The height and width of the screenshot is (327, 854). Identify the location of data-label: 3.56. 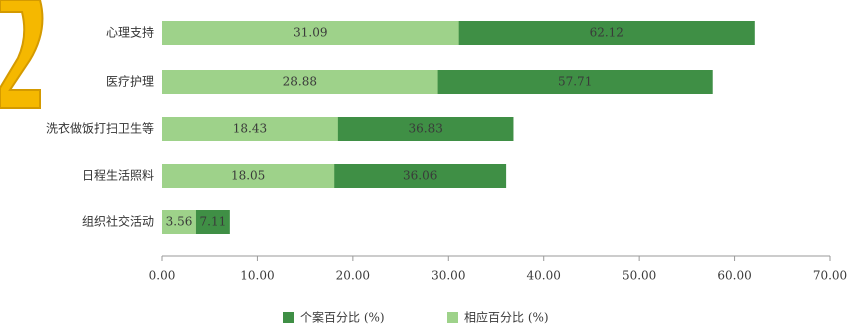
(179, 222).